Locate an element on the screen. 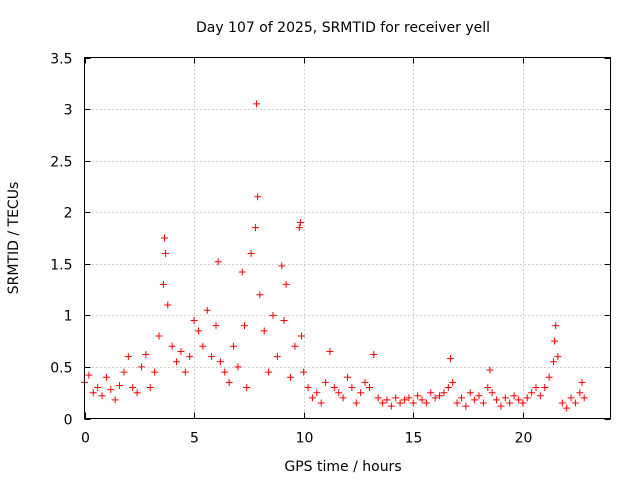 The image size is (640, 480). x-tick-label: 15 is located at coordinates (414, 439).